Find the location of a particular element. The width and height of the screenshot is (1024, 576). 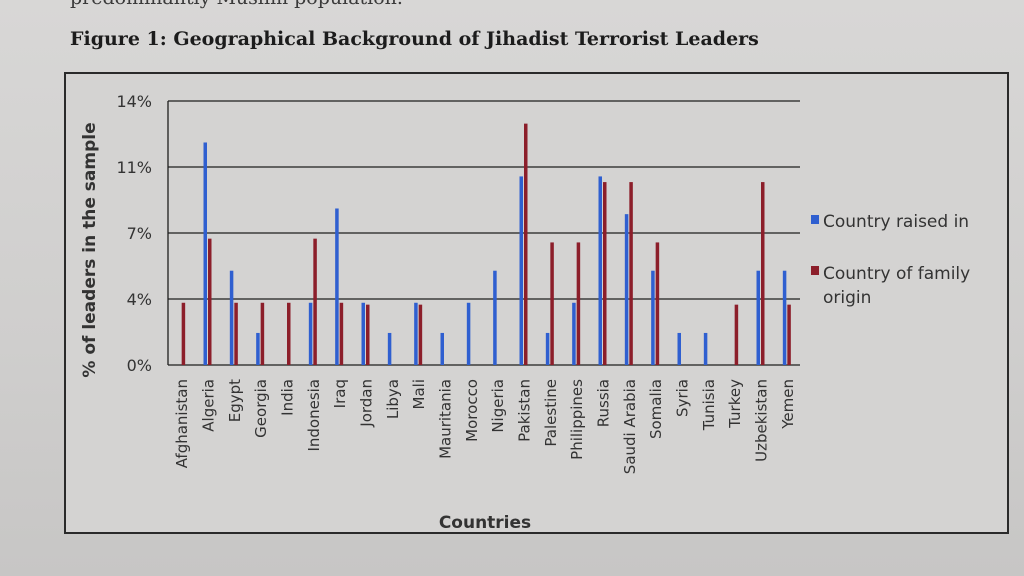

legend-swatch-raised is located at coordinates (815, 219).